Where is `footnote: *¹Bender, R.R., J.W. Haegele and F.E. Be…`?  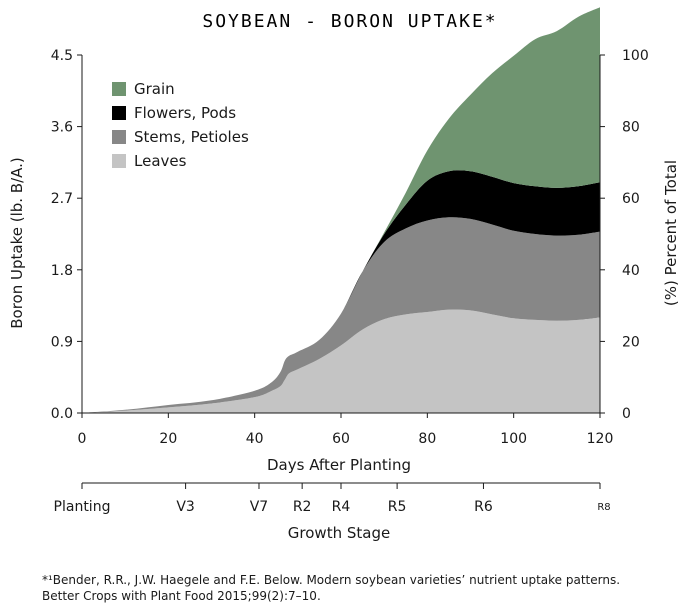 footnote: *¹Bender, R.R., J.W. Haegele and F.E. Be… is located at coordinates (331, 588).